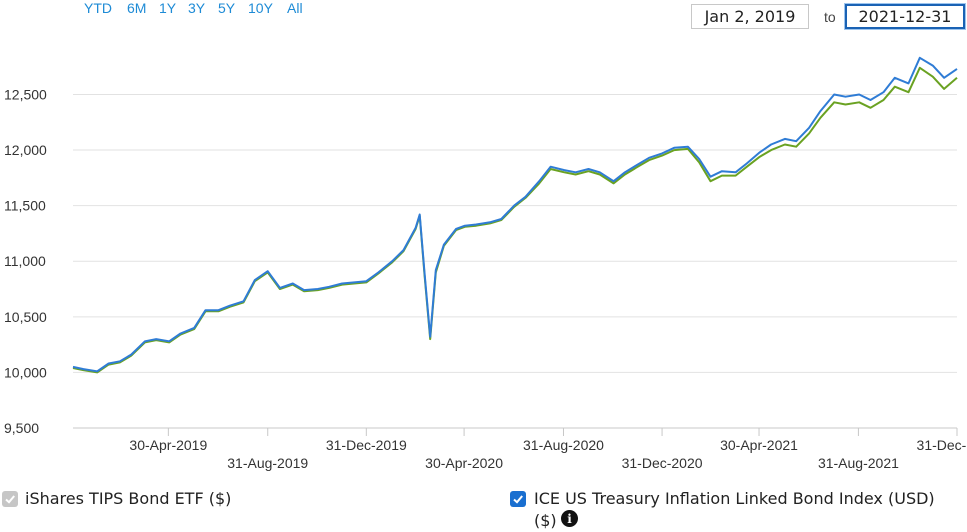 The height and width of the screenshot is (532, 967). Describe the element at coordinates (98, 8) in the screenshot. I see `range-button-ytd: YTD` at that location.